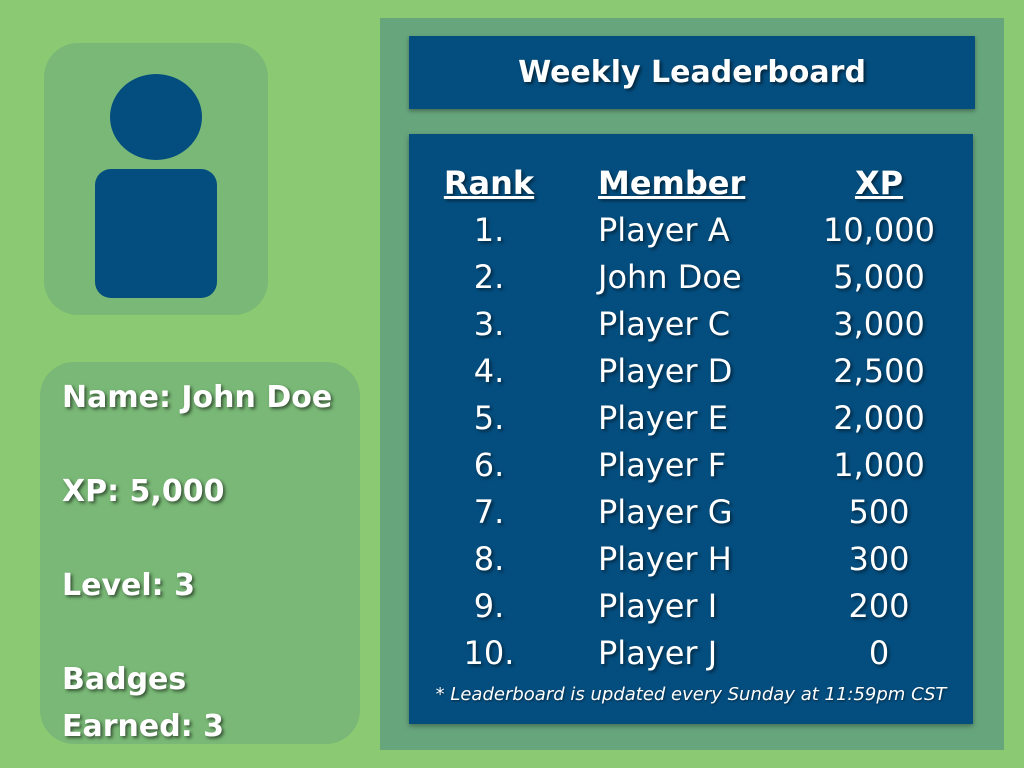 The height and width of the screenshot is (768, 1024). What do you see at coordinates (879, 512) in the screenshot?
I see `row-xp: 500` at bounding box center [879, 512].